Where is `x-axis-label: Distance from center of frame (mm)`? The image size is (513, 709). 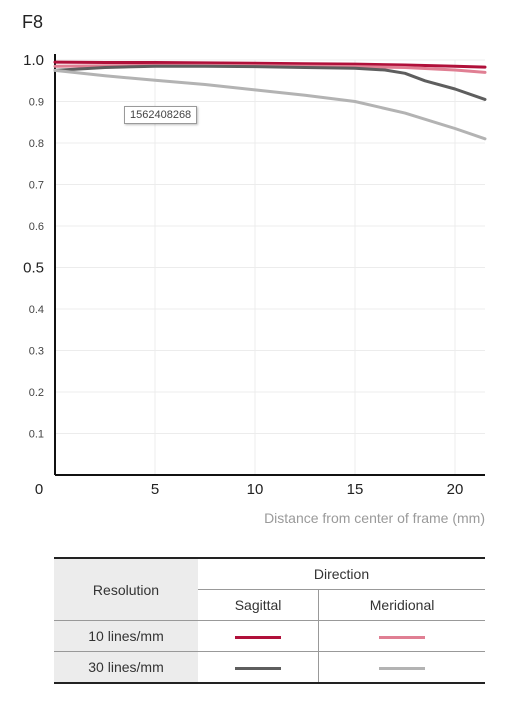 x-axis-label: Distance from center of frame (mm) is located at coordinates (374, 518).